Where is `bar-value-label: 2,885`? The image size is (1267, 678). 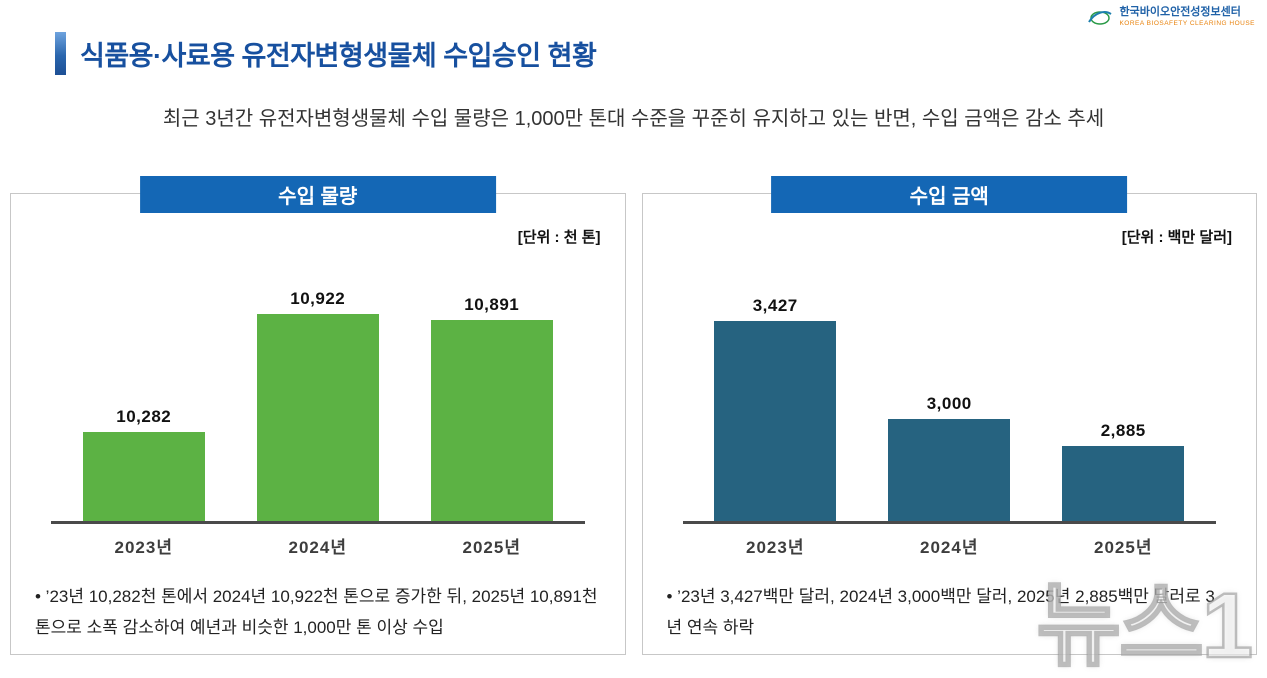
bar-value-label: 2,885 is located at coordinates (1123, 430).